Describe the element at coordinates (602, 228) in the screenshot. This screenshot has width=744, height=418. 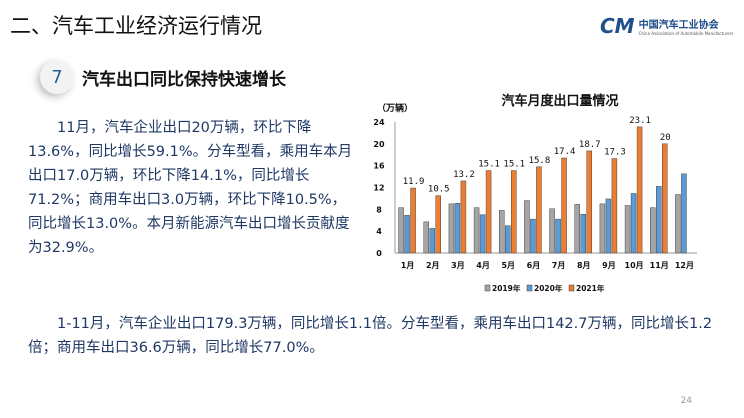
I see `bar-2019年-9月` at that location.